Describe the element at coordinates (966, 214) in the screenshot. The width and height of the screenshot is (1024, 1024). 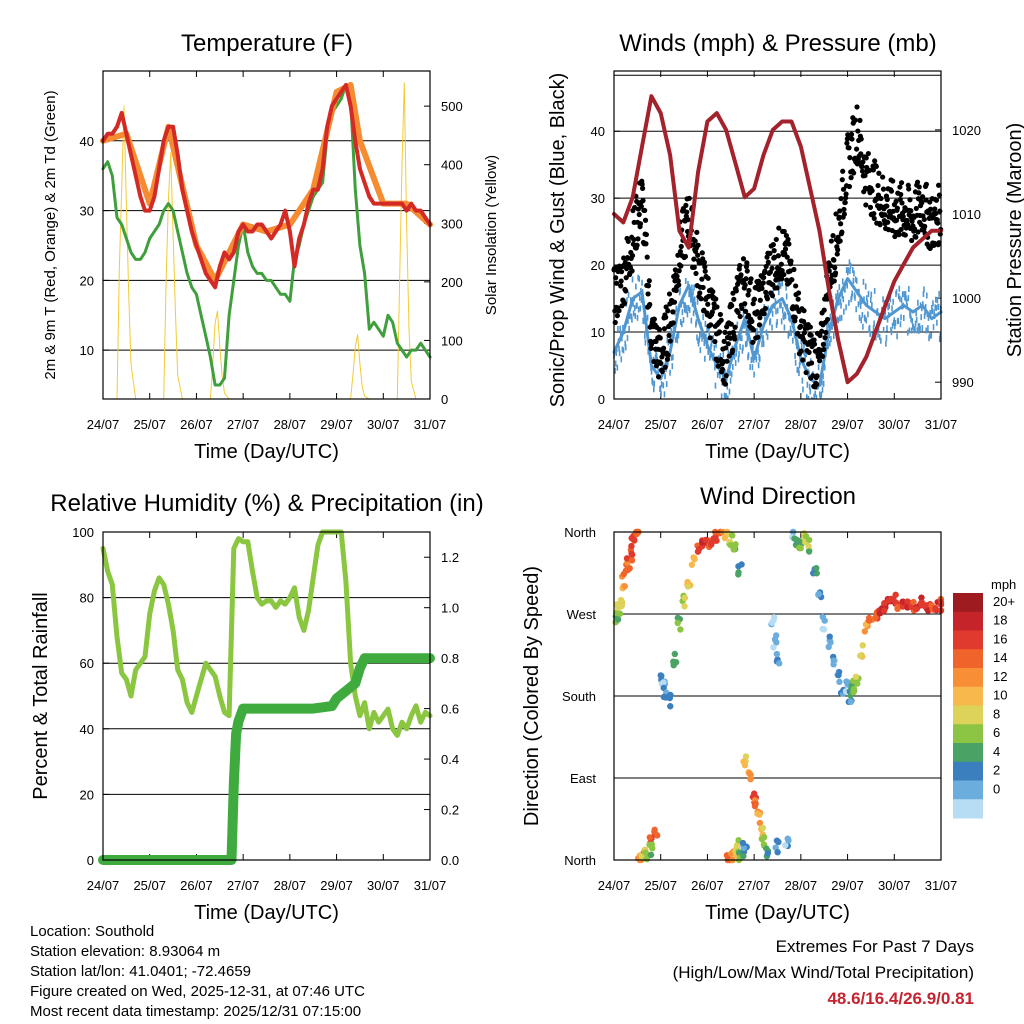
I see `y2-tick-label: 1010` at that location.